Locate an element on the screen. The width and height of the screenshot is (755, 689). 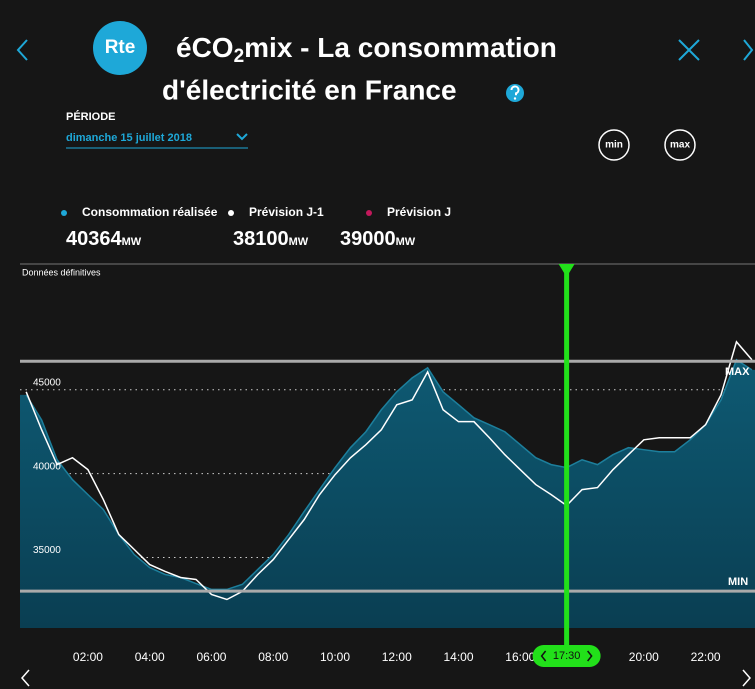
readout-value: 38100MW is located at coordinates (271, 239).